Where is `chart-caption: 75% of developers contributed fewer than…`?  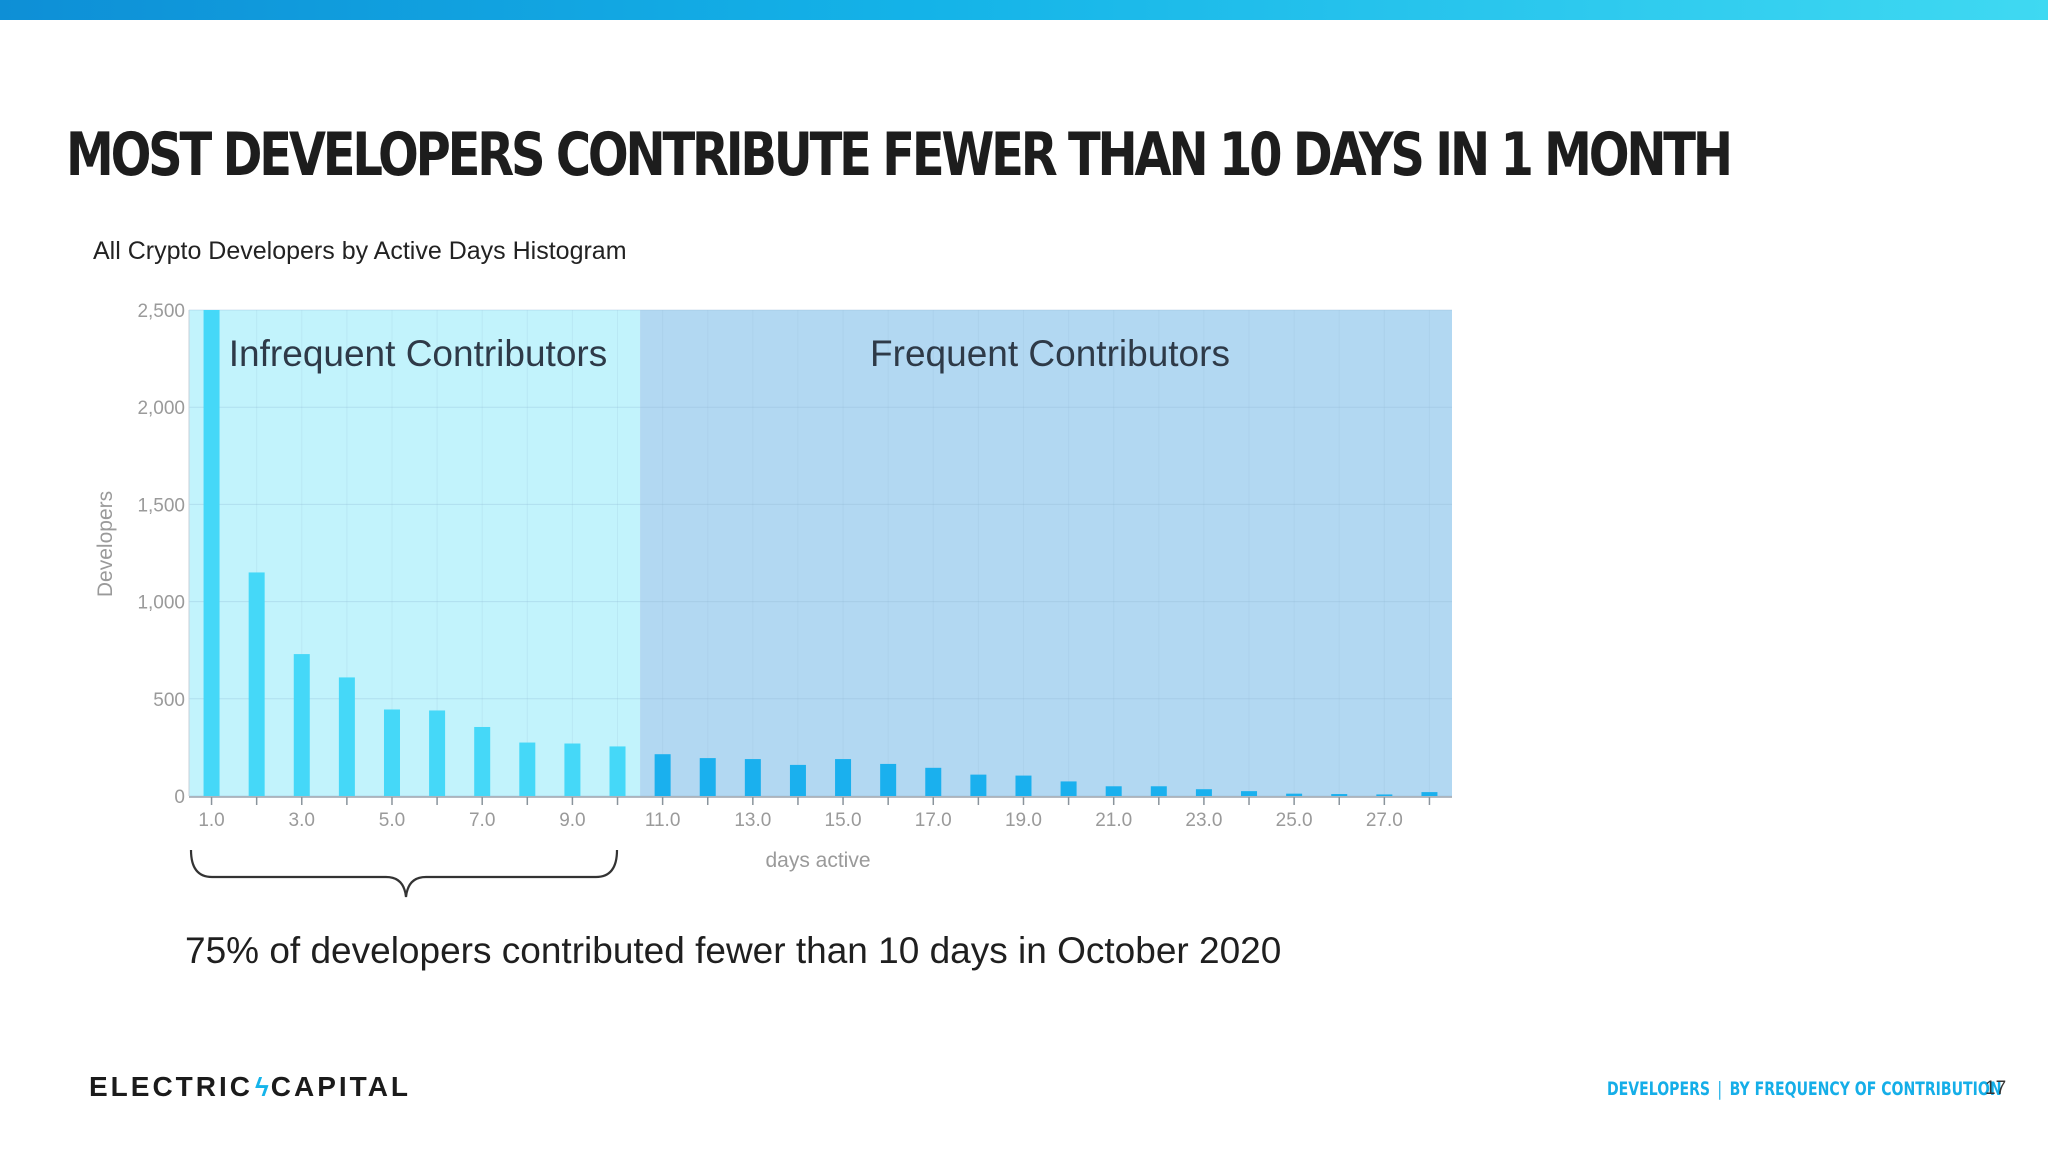 chart-caption: 75% of developers contributed fewer than… is located at coordinates (733, 950).